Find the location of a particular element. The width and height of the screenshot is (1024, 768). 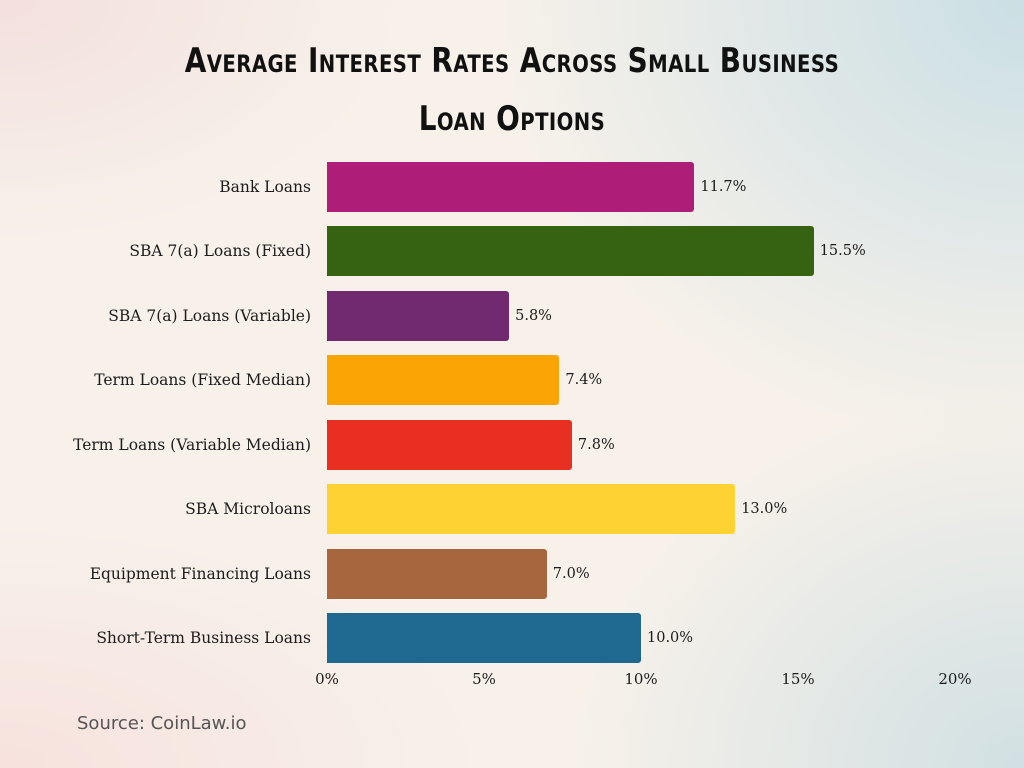

bar-row: Term Loans (Variable Median) 7.8% is located at coordinates (512, 445).